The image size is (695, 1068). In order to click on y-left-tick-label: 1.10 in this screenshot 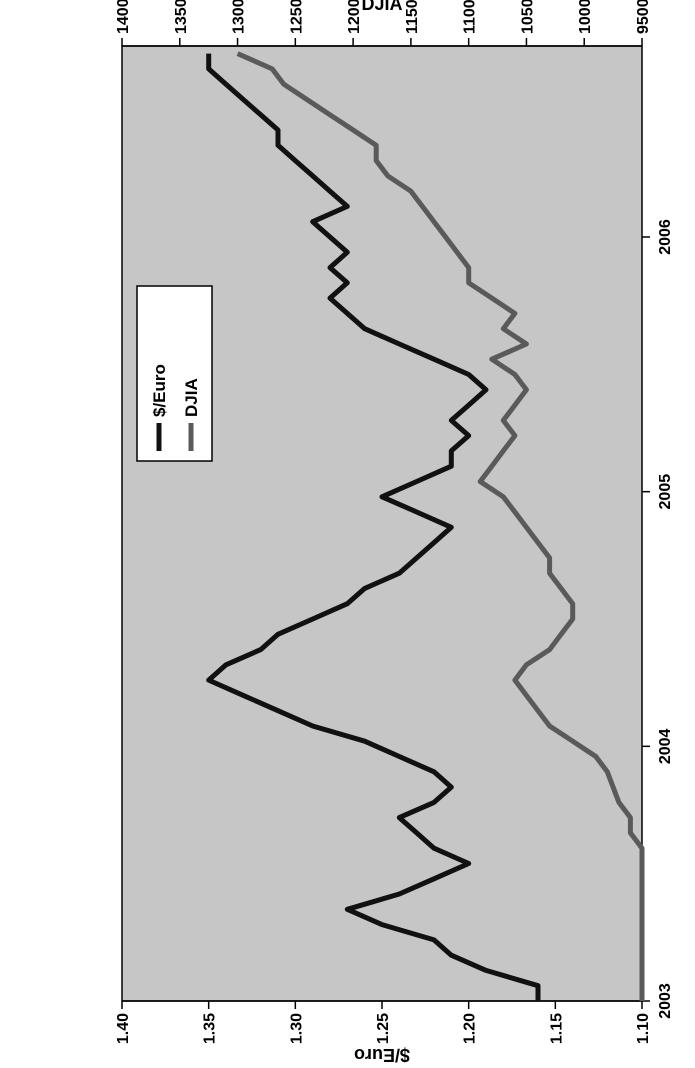, I will do `click(643, 1028)`.